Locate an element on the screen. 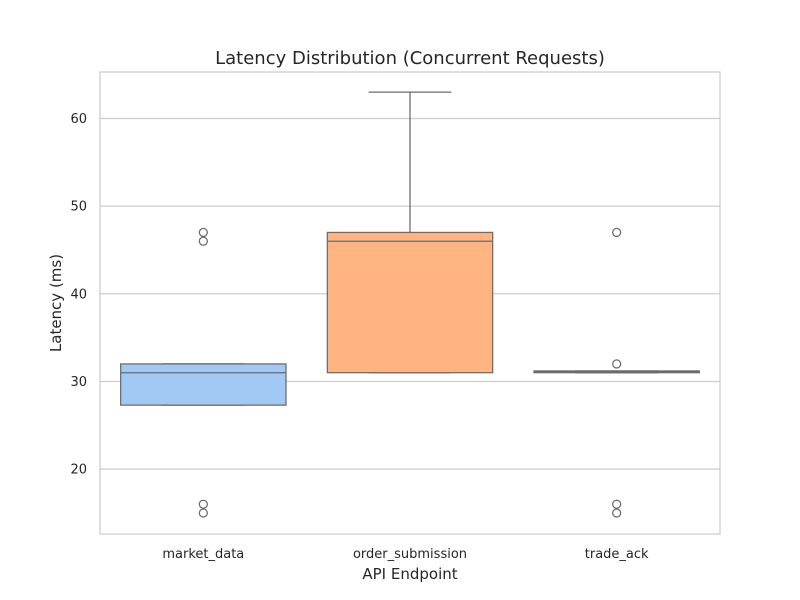 The height and width of the screenshot is (600, 800). box-group-order_submission is located at coordinates (410, 232).